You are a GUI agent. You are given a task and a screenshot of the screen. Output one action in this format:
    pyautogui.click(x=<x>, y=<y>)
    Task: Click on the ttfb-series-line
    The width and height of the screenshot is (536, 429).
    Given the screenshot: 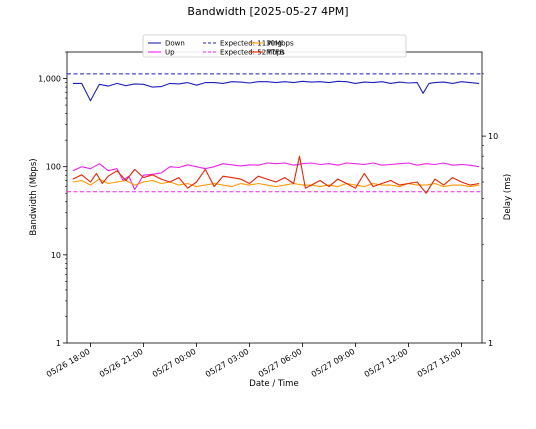 What is the action you would take?
    pyautogui.click(x=276, y=174)
    